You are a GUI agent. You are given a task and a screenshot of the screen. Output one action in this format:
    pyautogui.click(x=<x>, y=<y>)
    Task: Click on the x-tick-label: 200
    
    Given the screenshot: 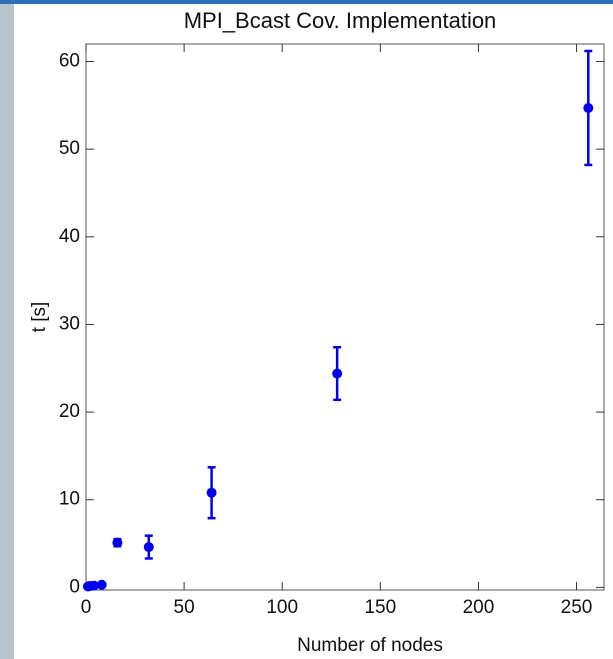 What is the action you would take?
    pyautogui.click(x=479, y=607)
    